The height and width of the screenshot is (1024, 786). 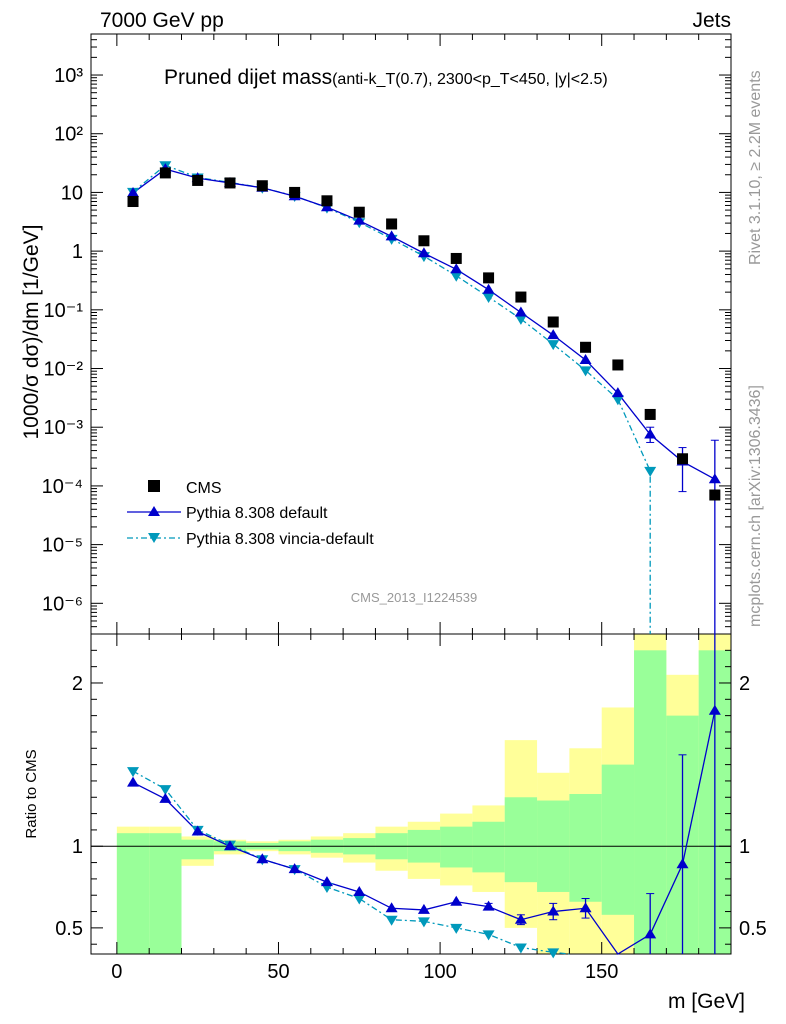 I want to click on x-tick-label: 100, so click(x=439, y=972).